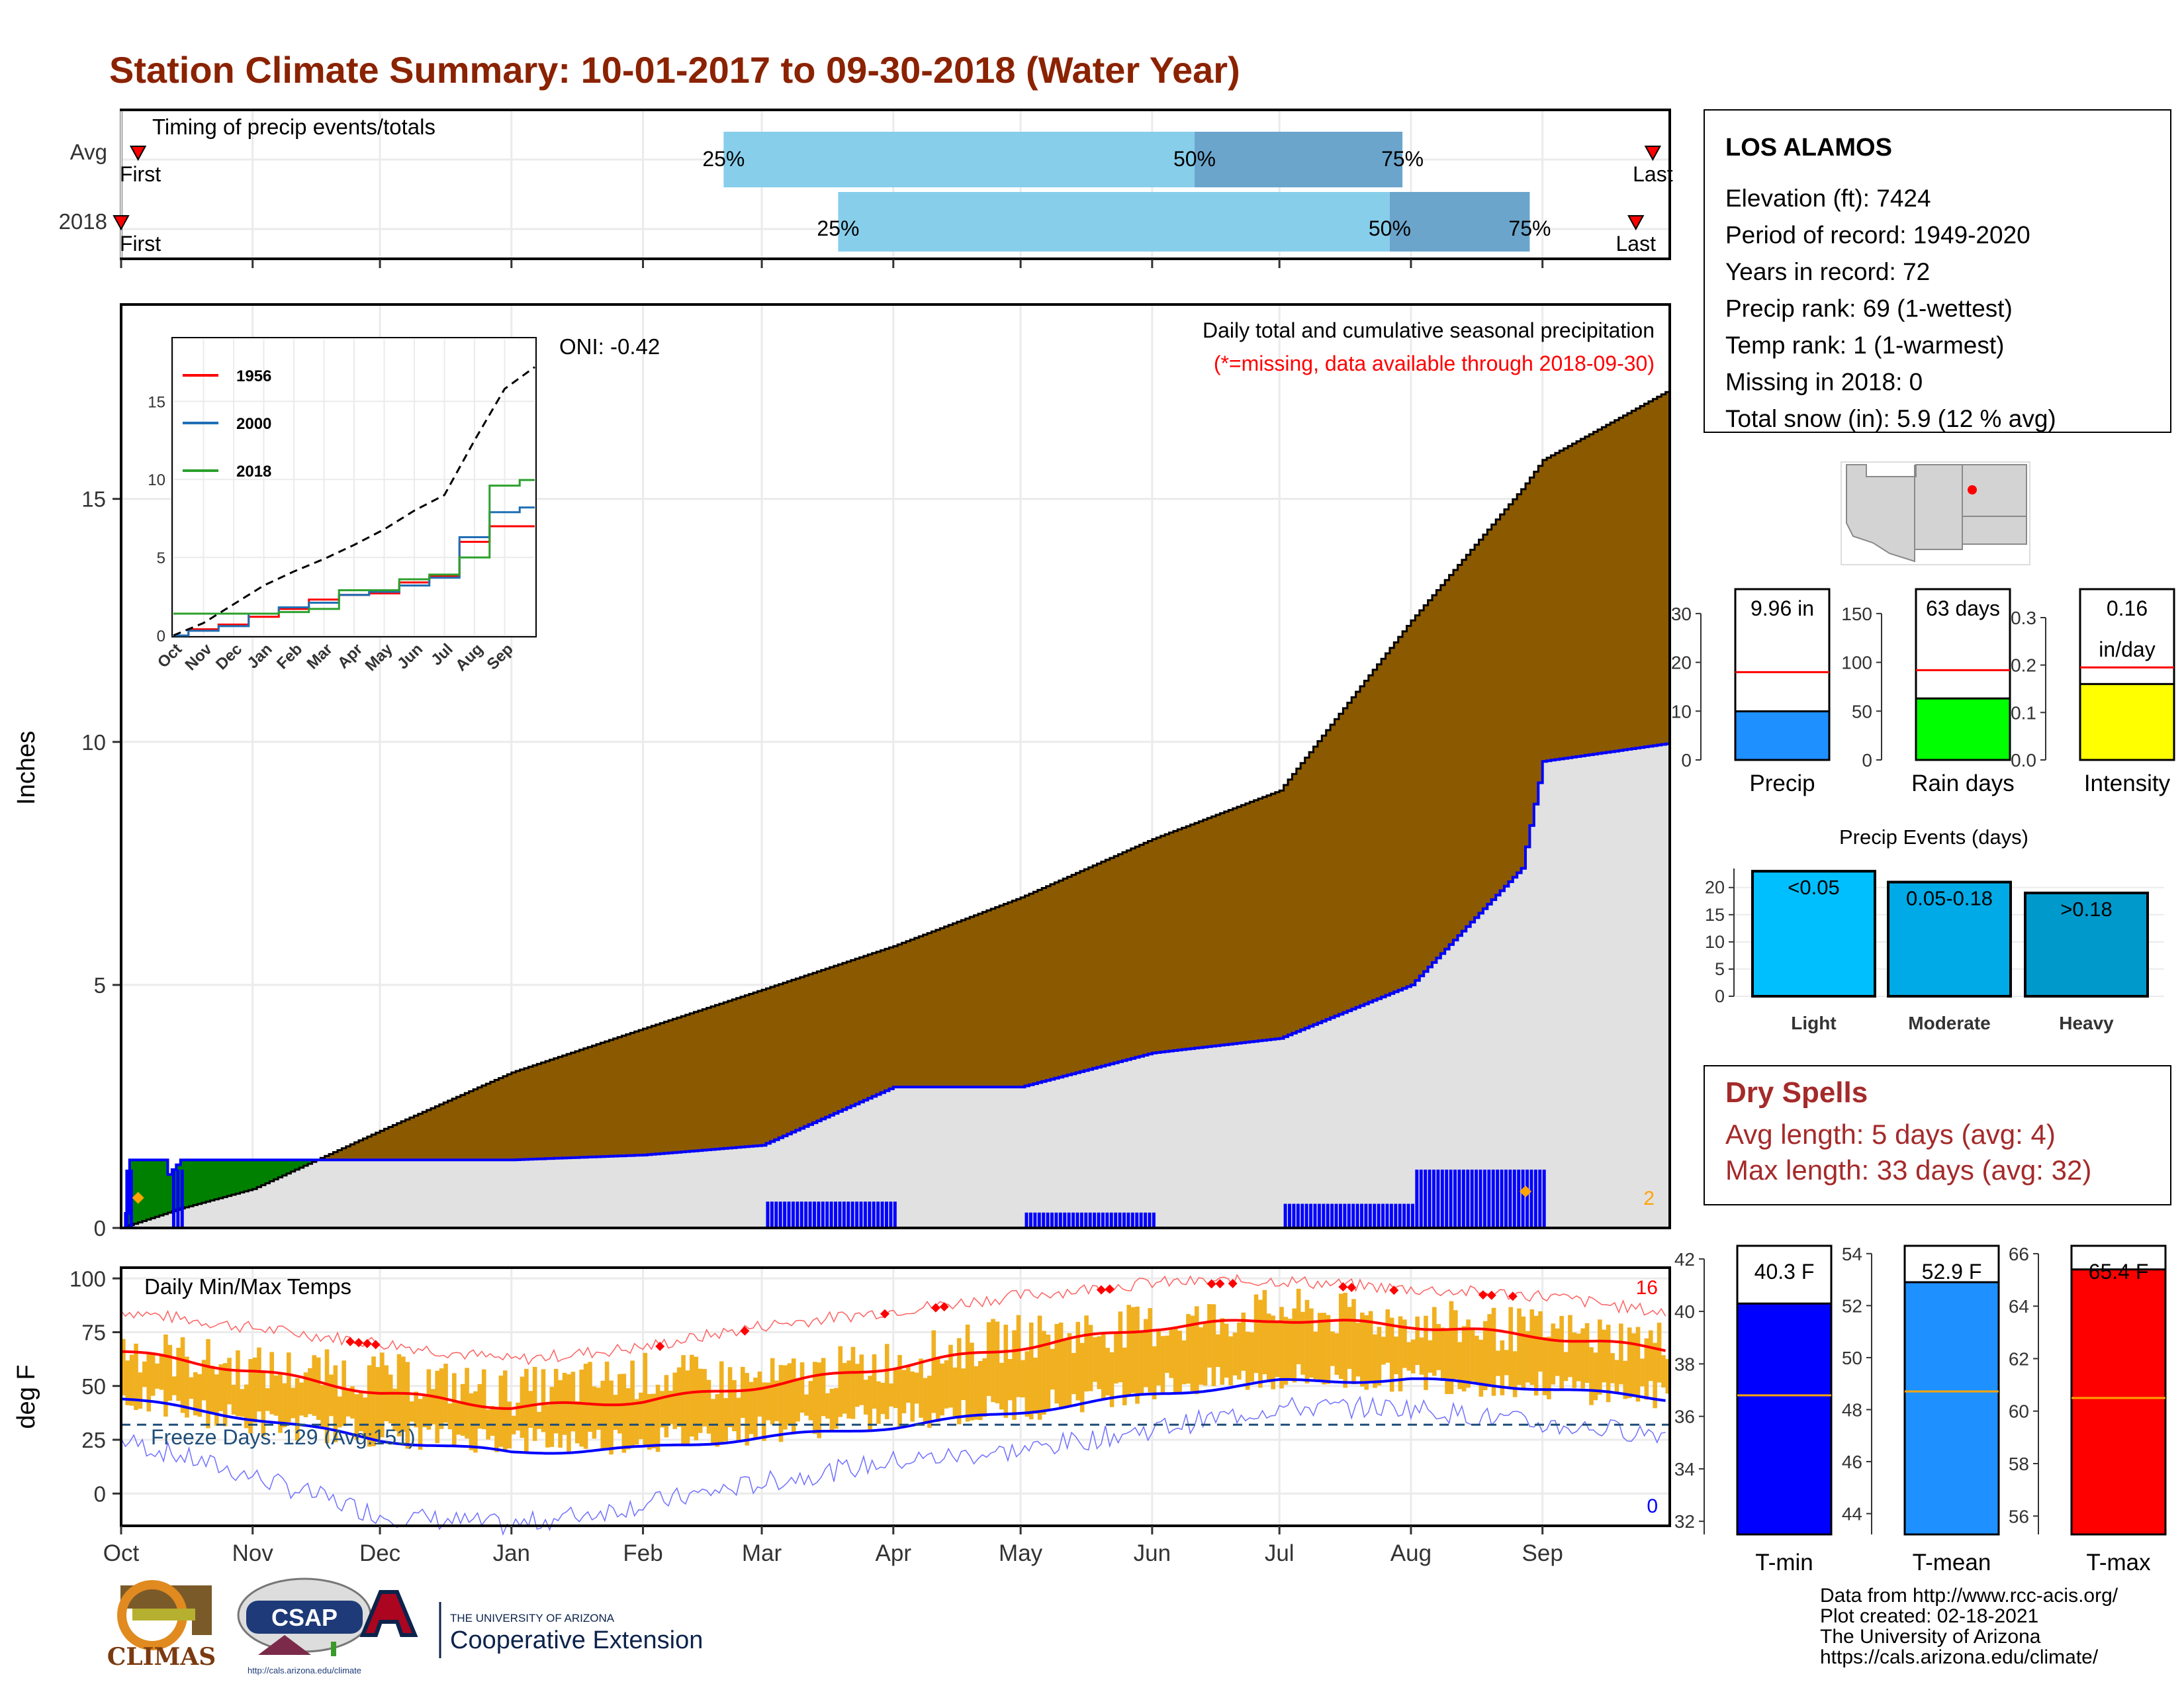 This screenshot has width=2184, height=1688. I want to click on temp-bar-label: T-max, so click(2118, 1562).